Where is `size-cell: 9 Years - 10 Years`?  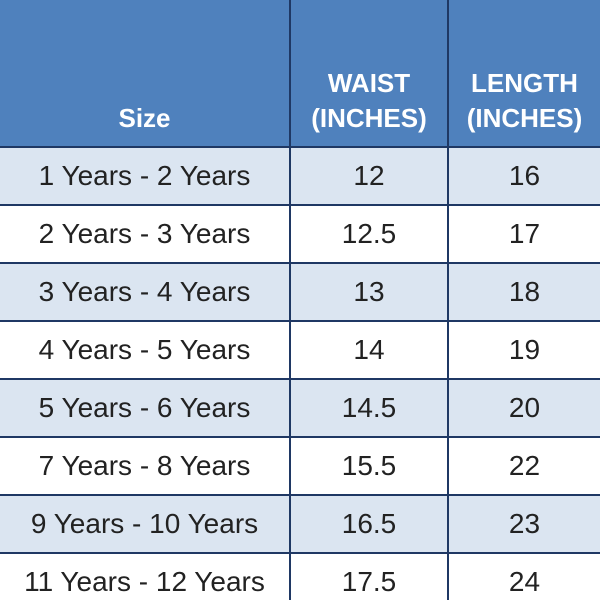
size-cell: 9 Years - 10 Years is located at coordinates (145, 524).